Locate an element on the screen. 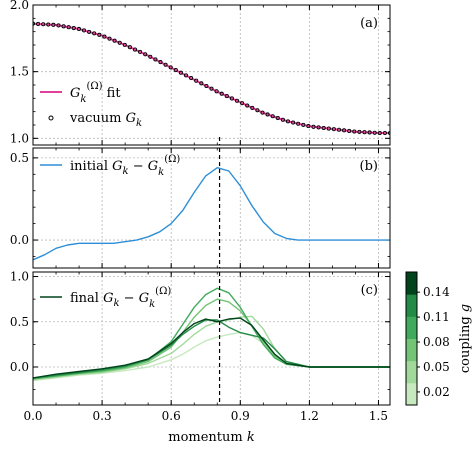  legend-final-label-part: final is located at coordinates (86, 298).